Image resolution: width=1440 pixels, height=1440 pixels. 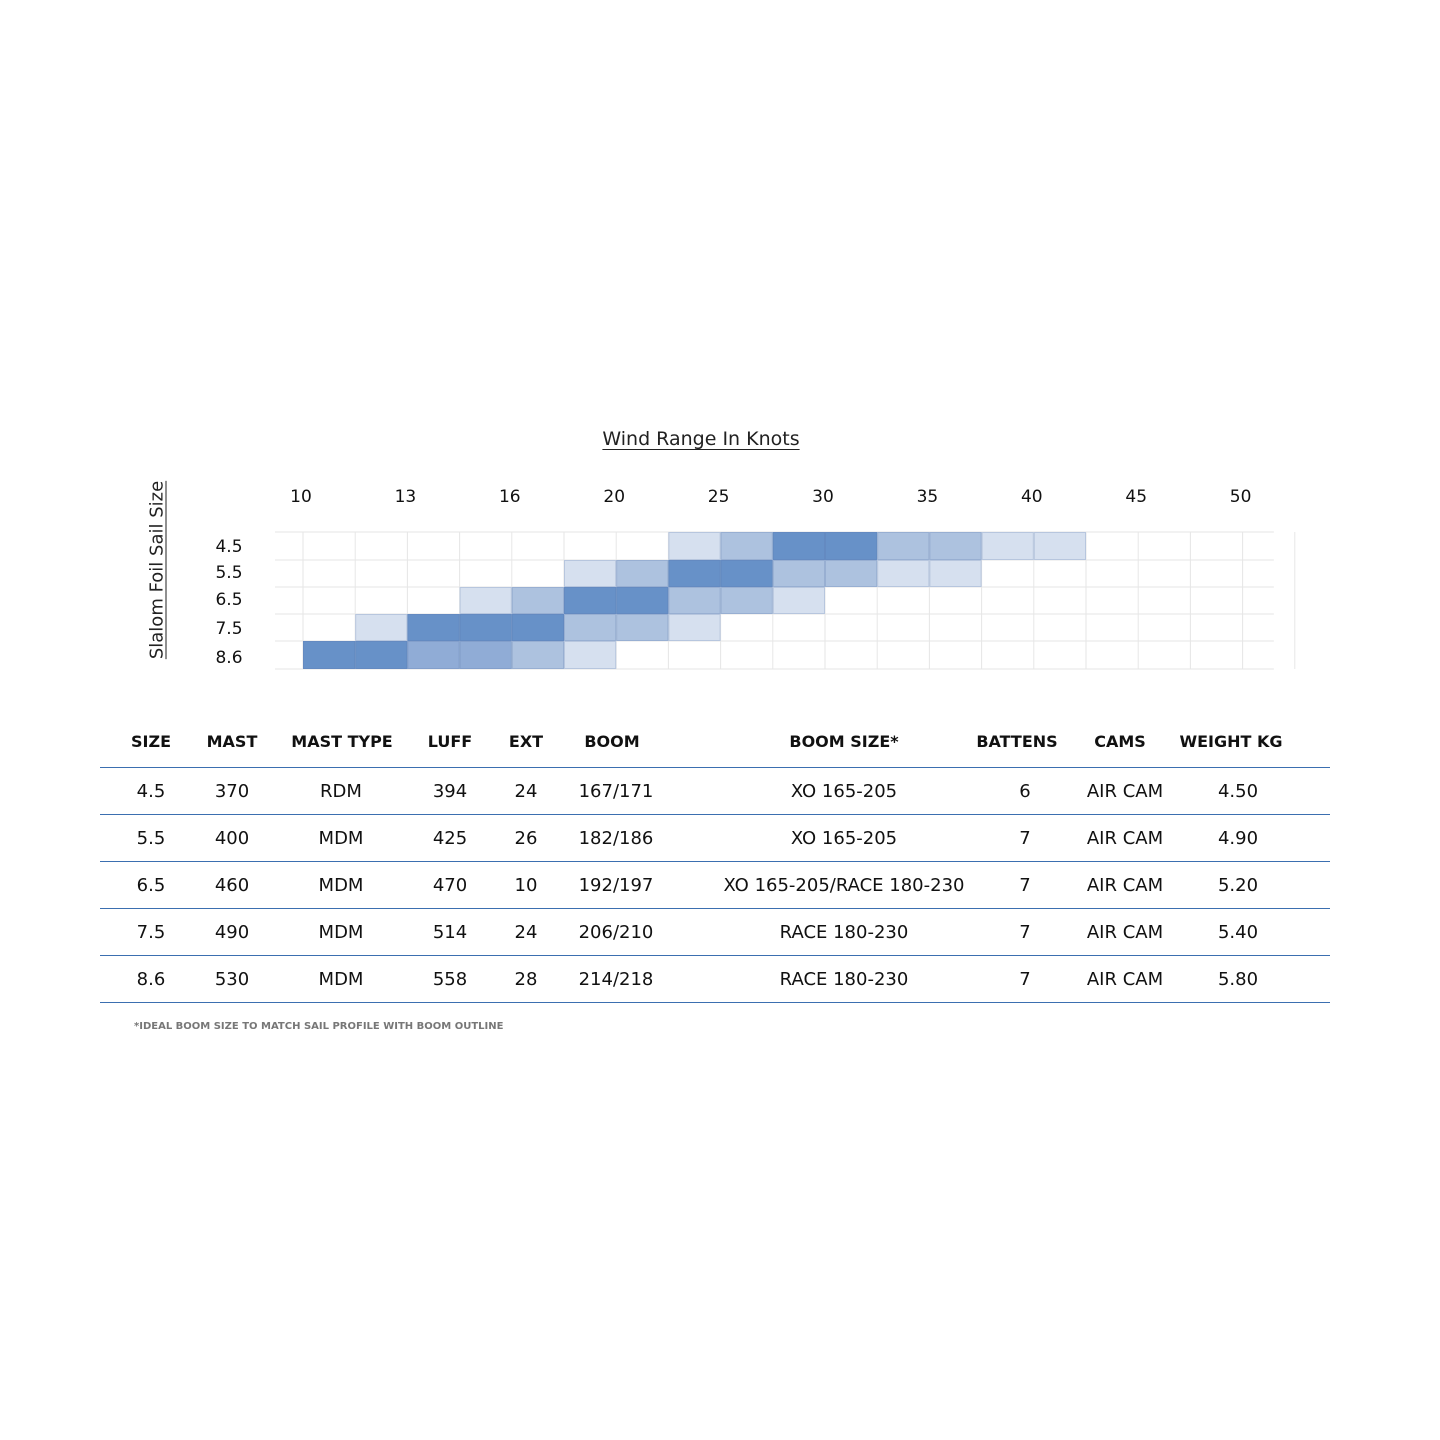 What do you see at coordinates (1136, 497) in the screenshot?
I see `x-tick-label: 45` at bounding box center [1136, 497].